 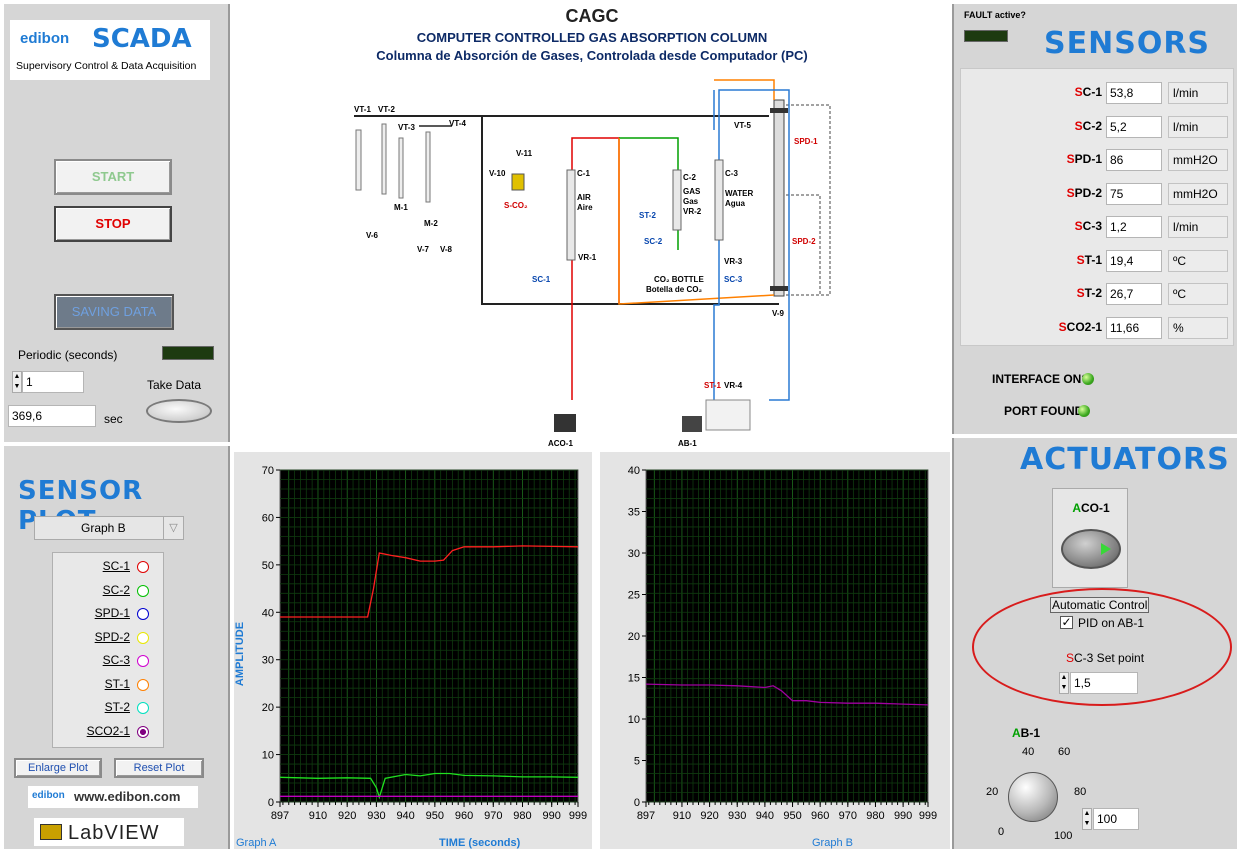 What do you see at coordinates (1040, 379) in the screenshot?
I see `interface-label: INTERFACE ON?` at bounding box center [1040, 379].